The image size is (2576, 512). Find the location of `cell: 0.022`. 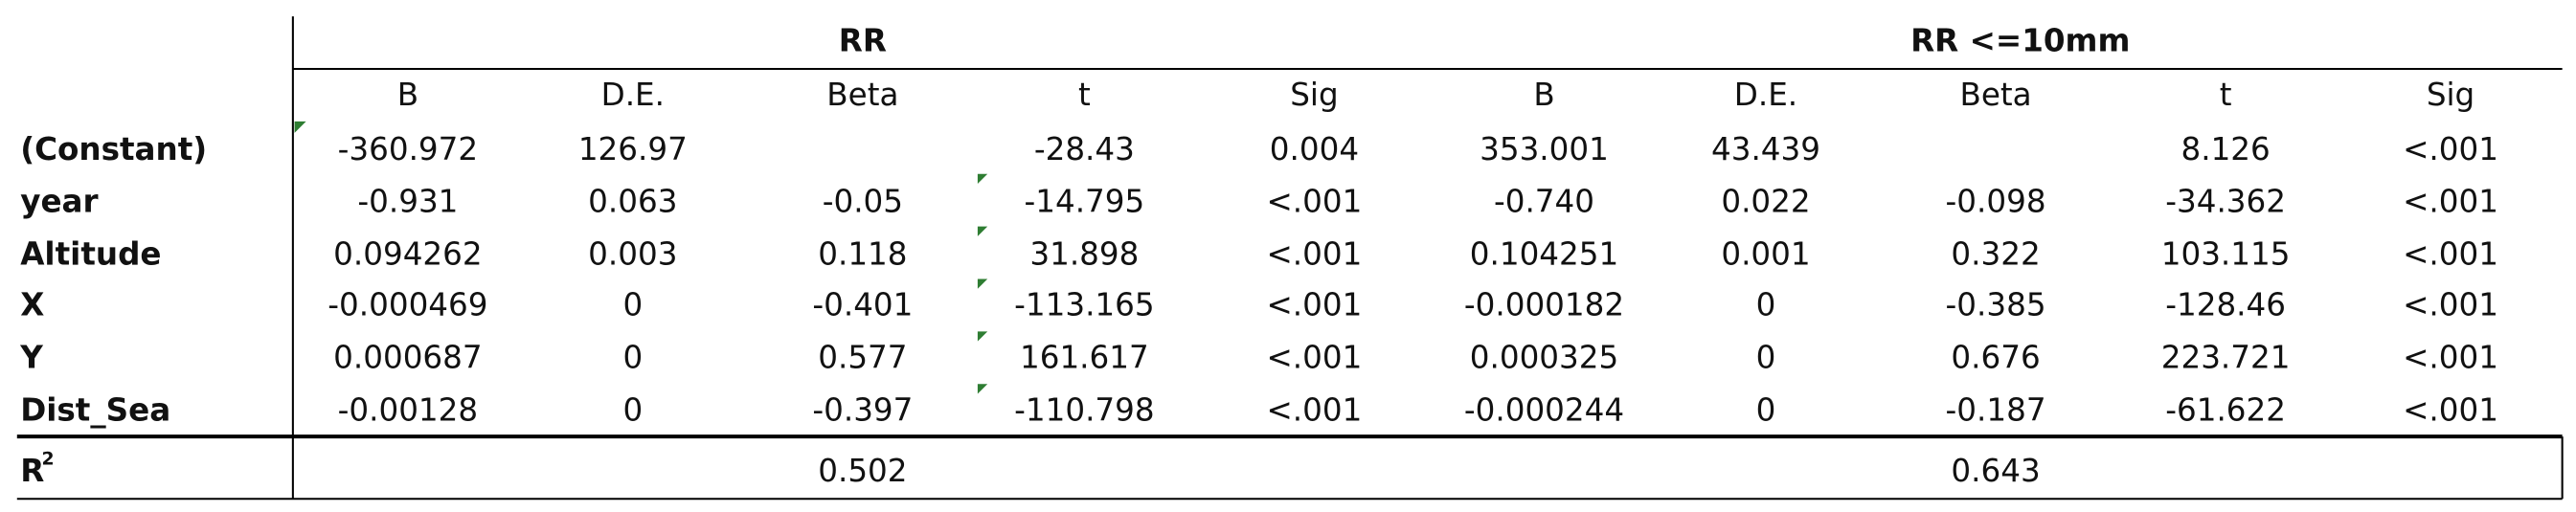

cell: 0.022 is located at coordinates (1765, 202).